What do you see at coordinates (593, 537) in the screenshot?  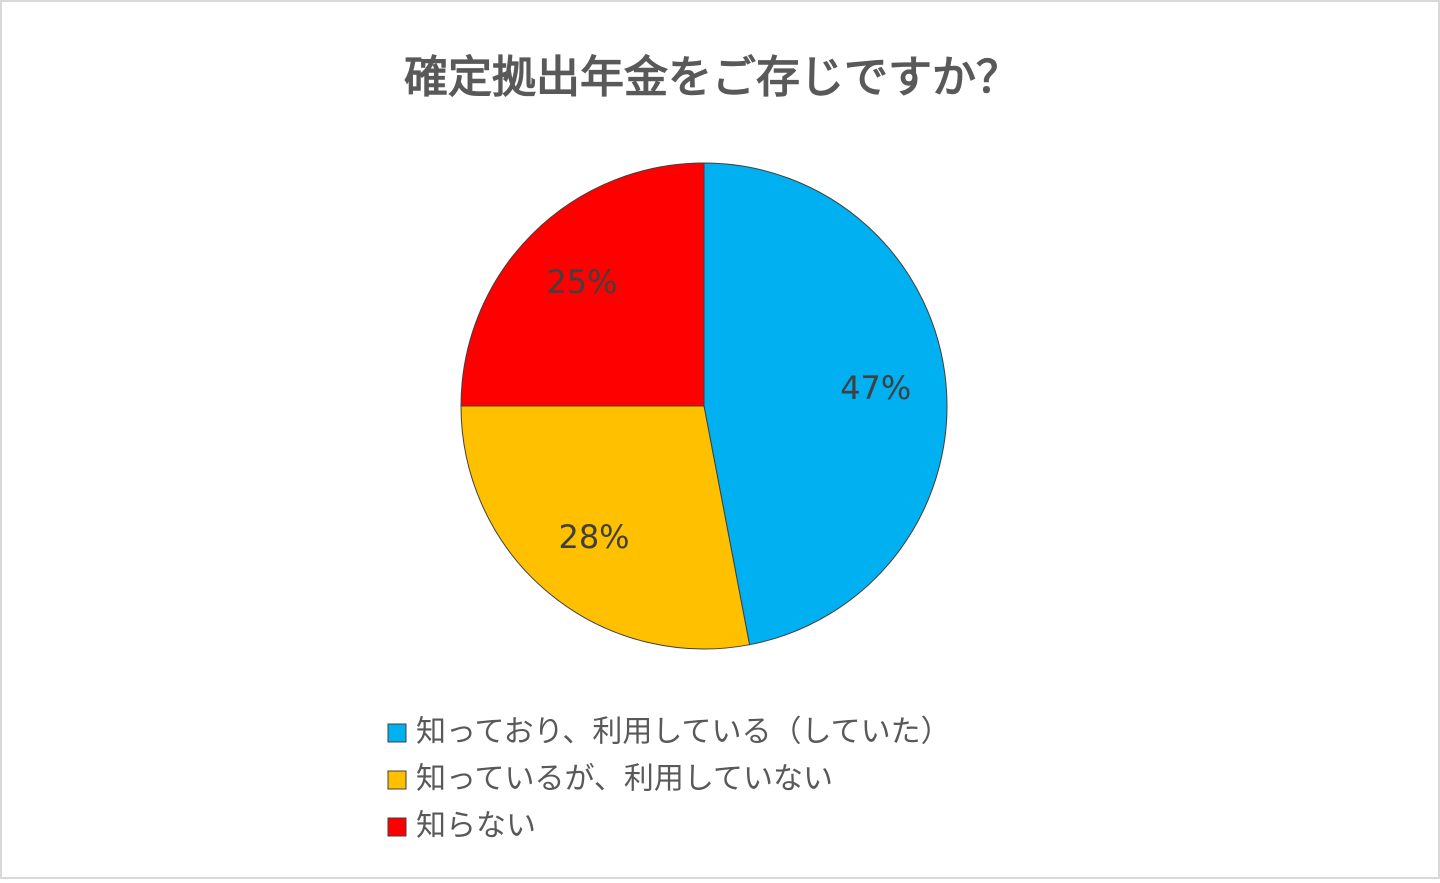 I see `data-label: 28%` at bounding box center [593, 537].